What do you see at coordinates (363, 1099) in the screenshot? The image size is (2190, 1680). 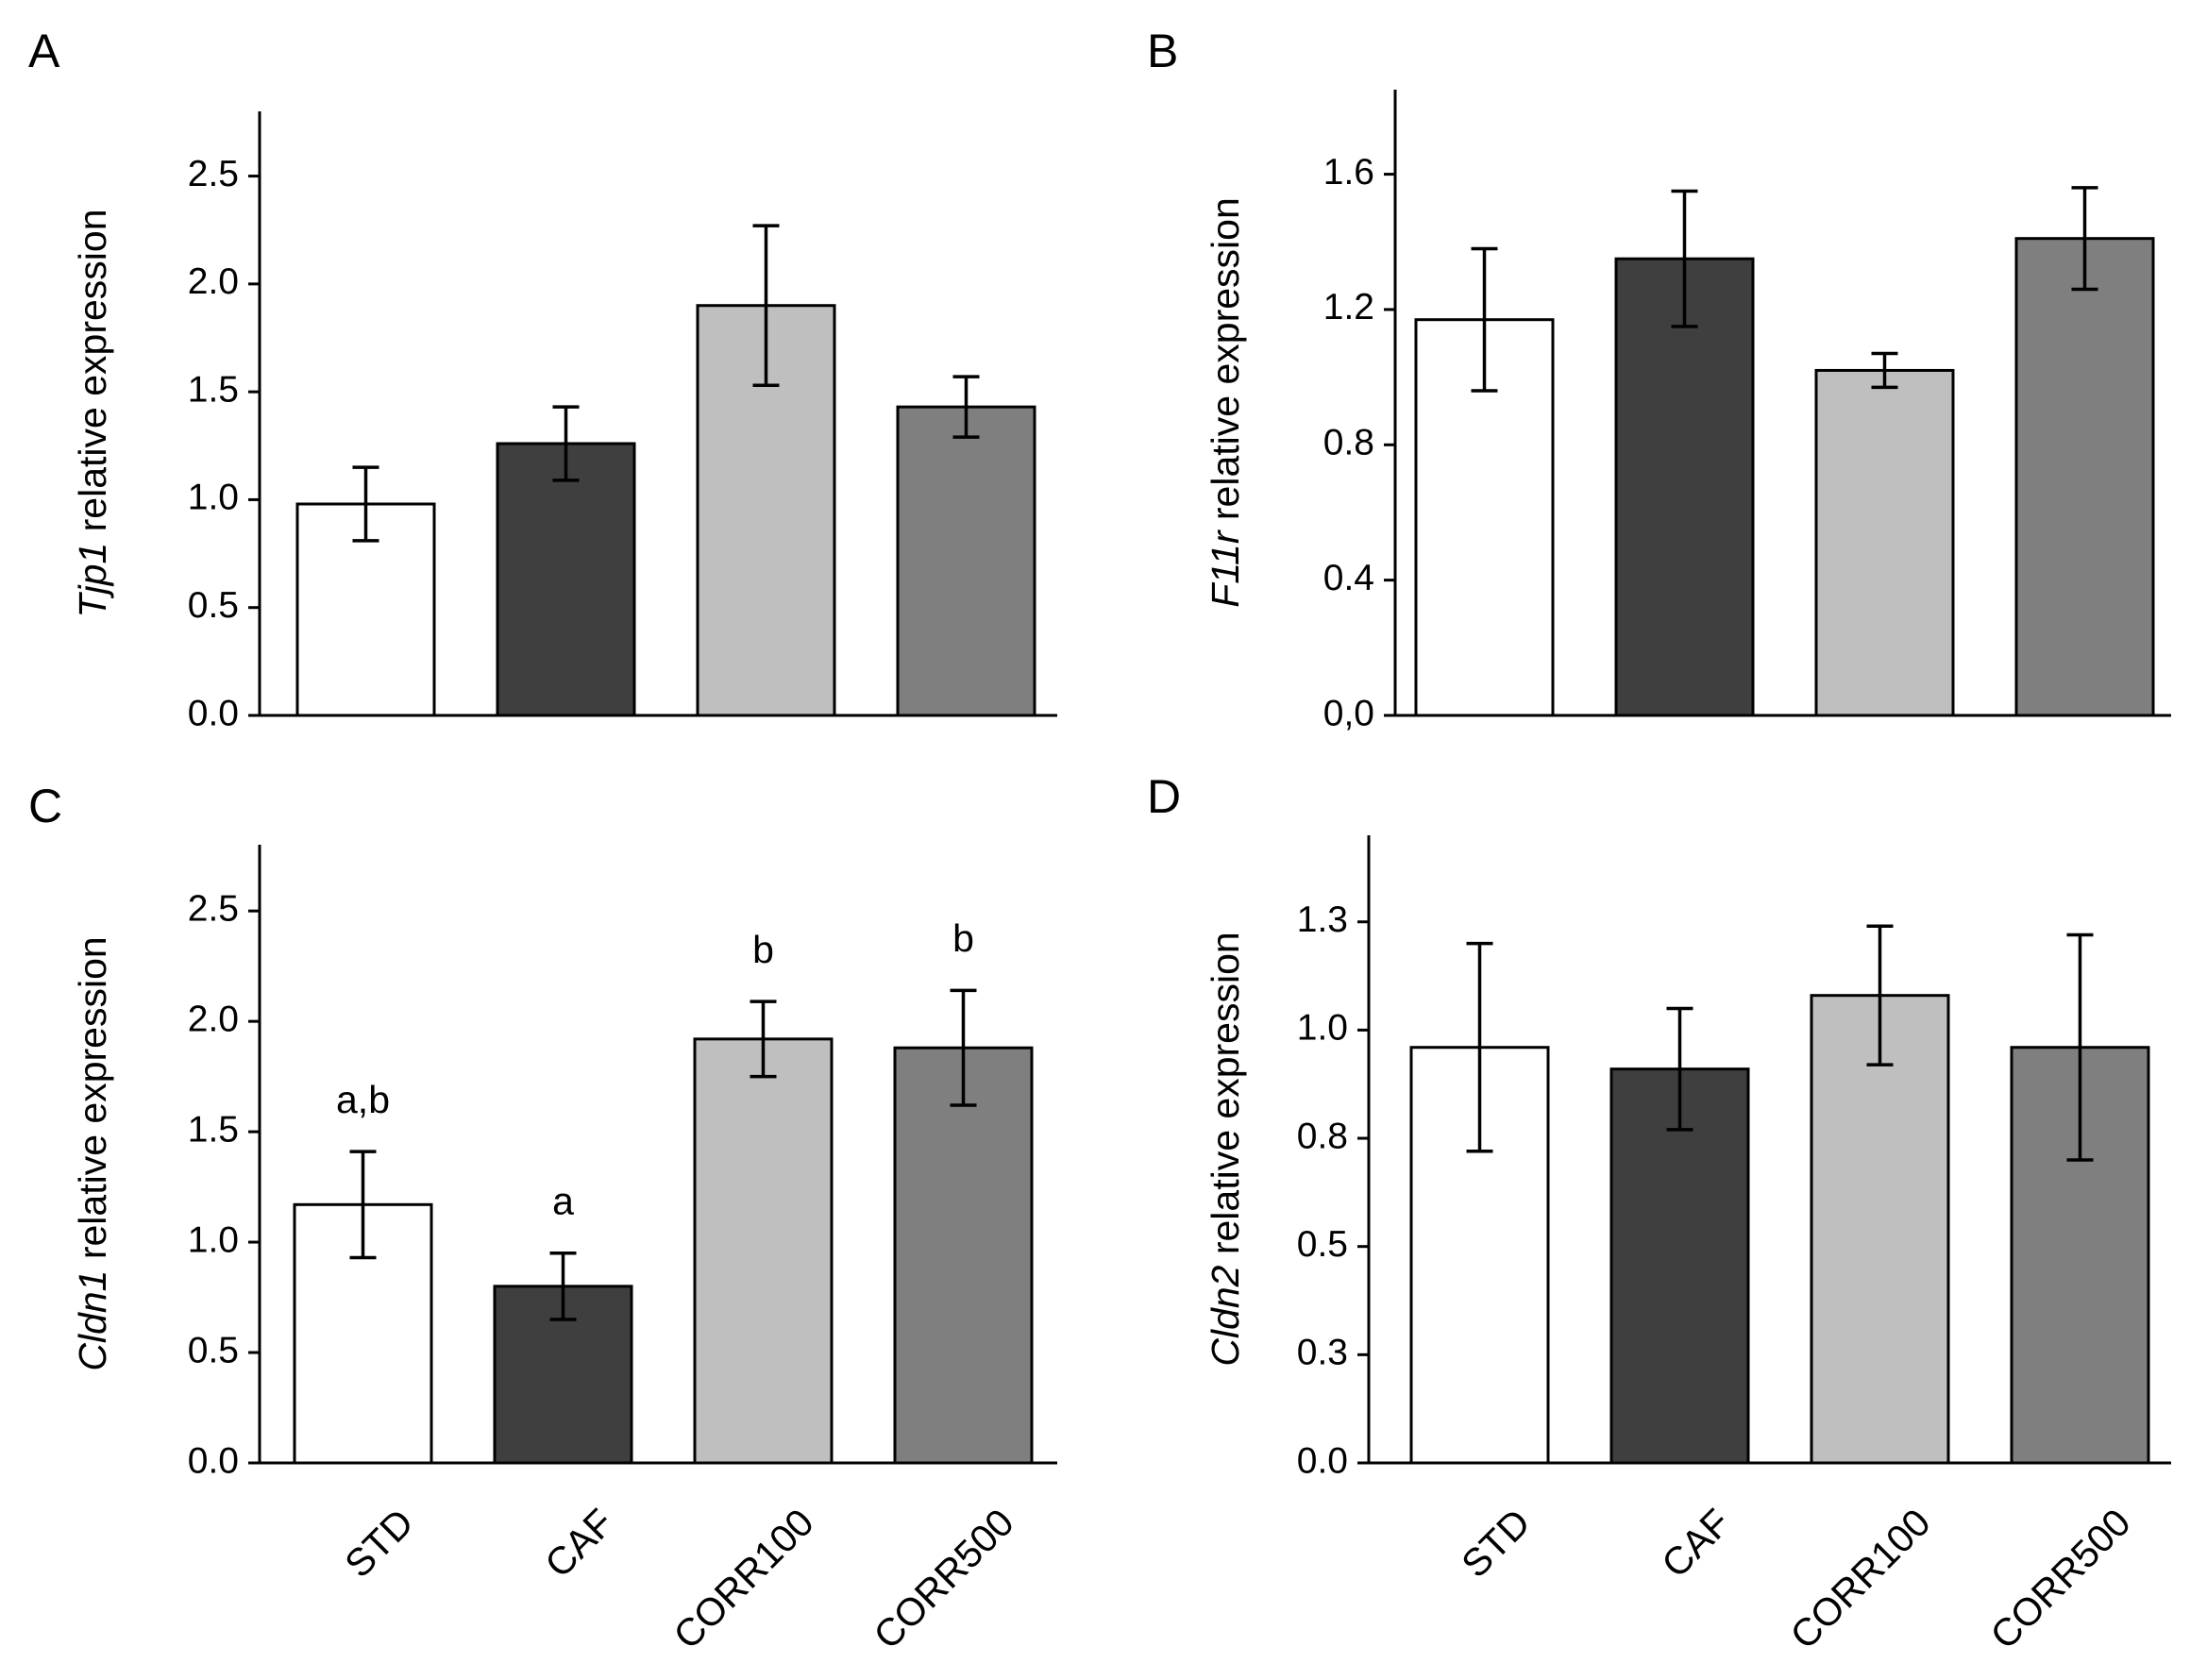 I see `significance-label: a,b` at bounding box center [363, 1099].